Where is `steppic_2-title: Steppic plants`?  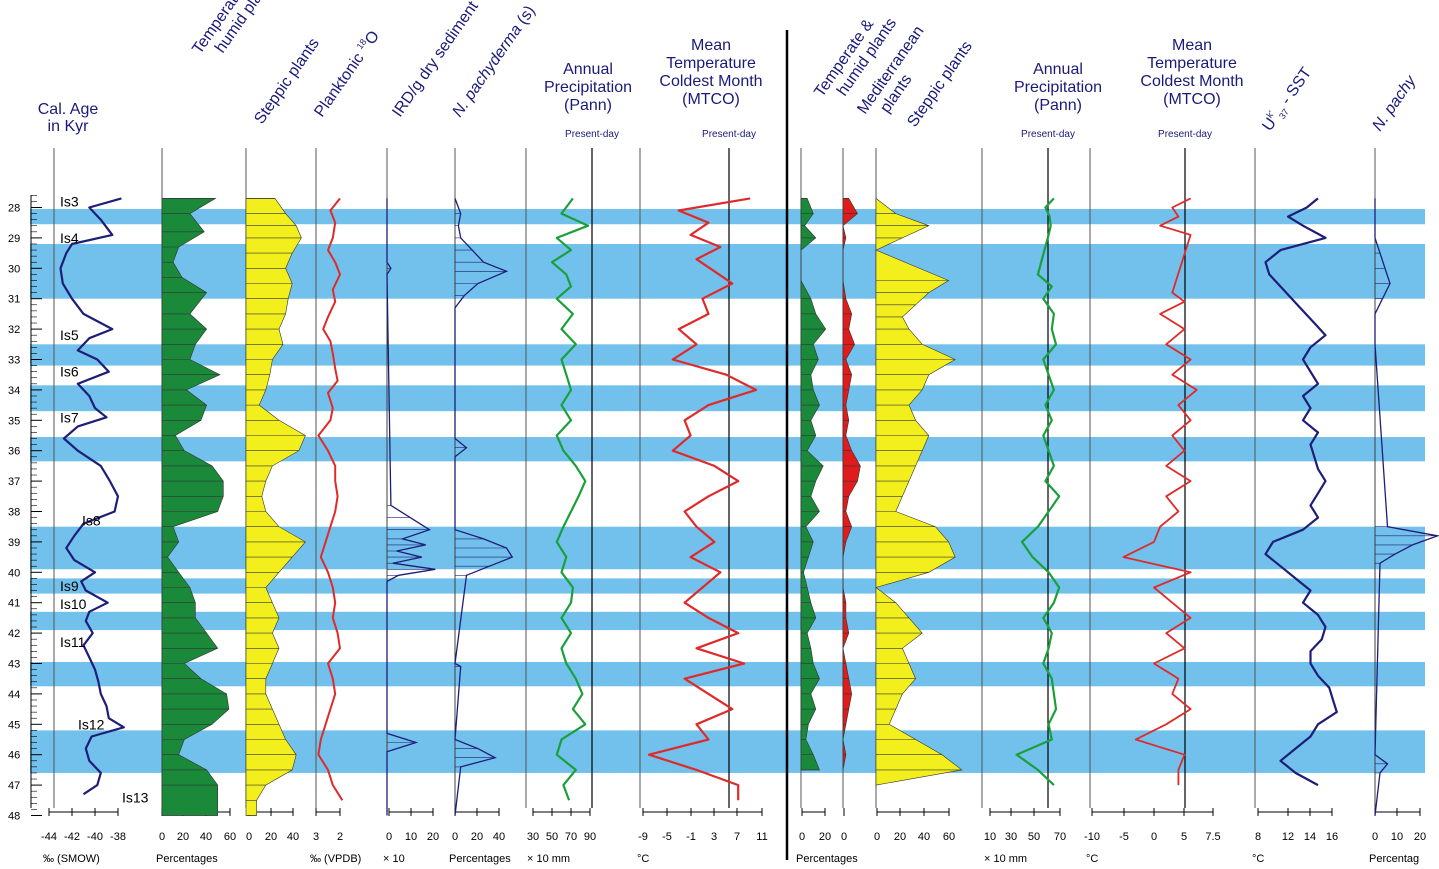 steppic_2-title: Steppic plants is located at coordinates (940, 84).